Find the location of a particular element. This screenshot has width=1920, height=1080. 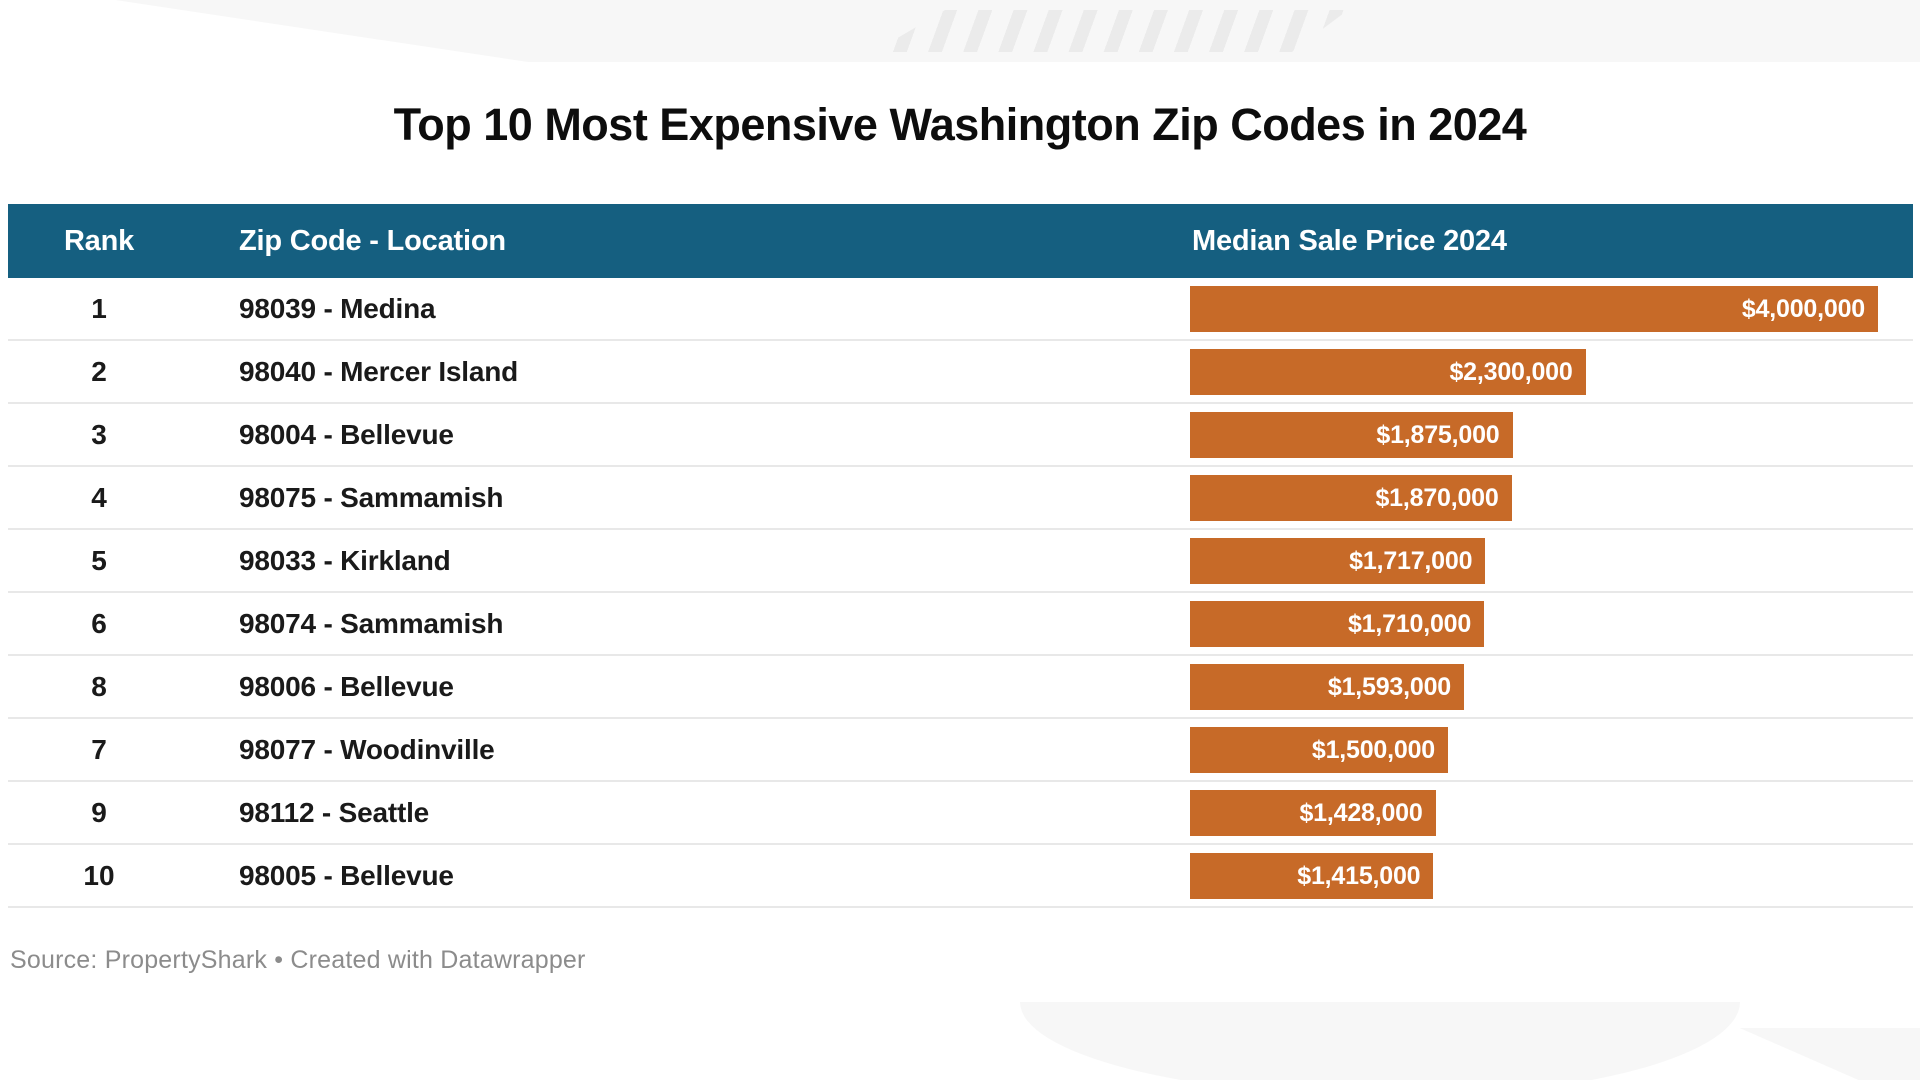

location-cell: 98075 - Sammamish is located at coordinates (371, 497).